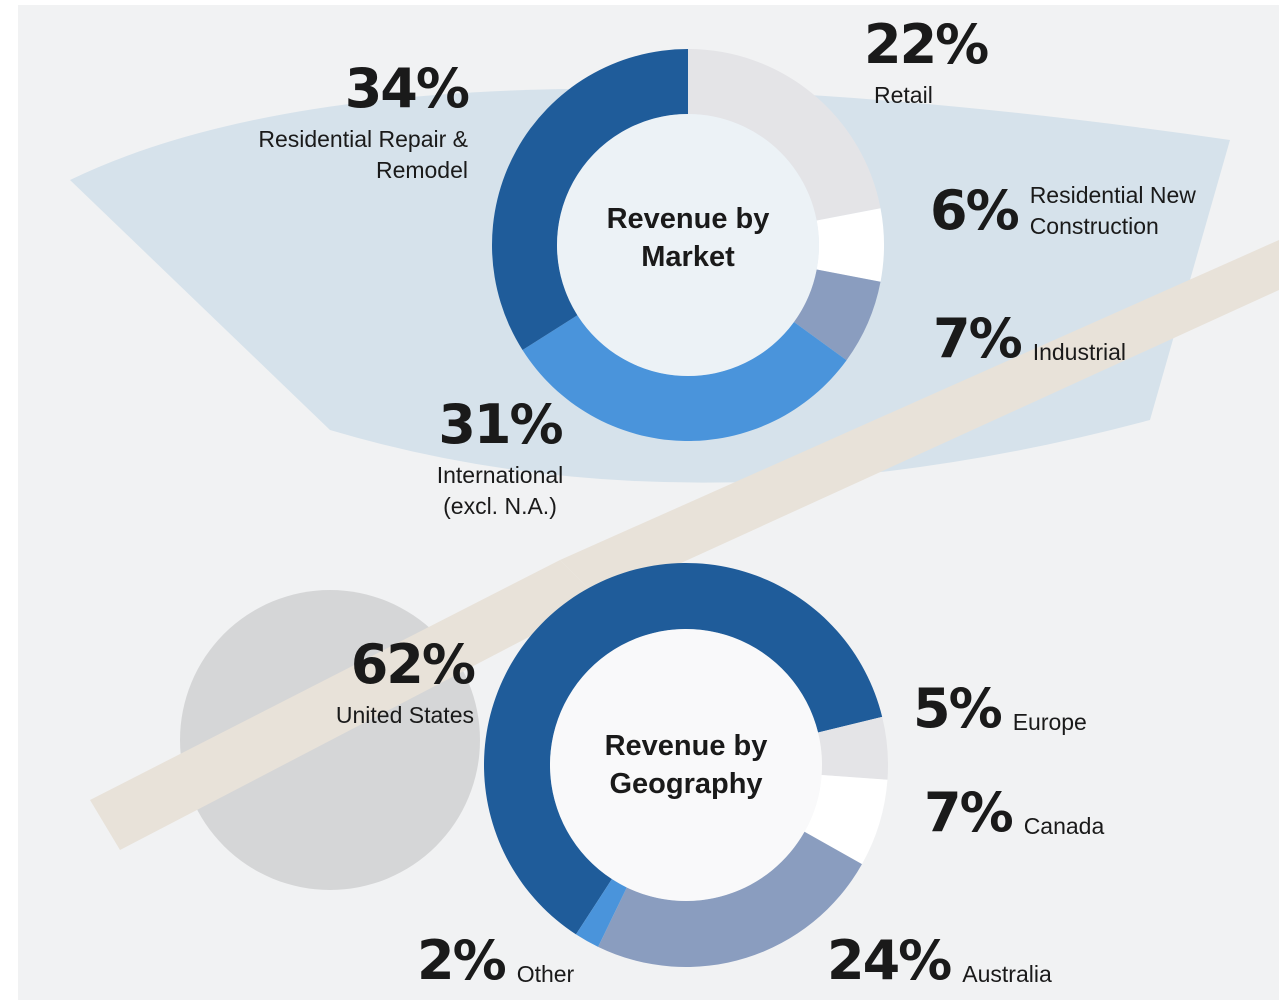  Describe the element at coordinates (688, 238) in the screenshot. I see `chart-title: Revenue by Market` at that location.